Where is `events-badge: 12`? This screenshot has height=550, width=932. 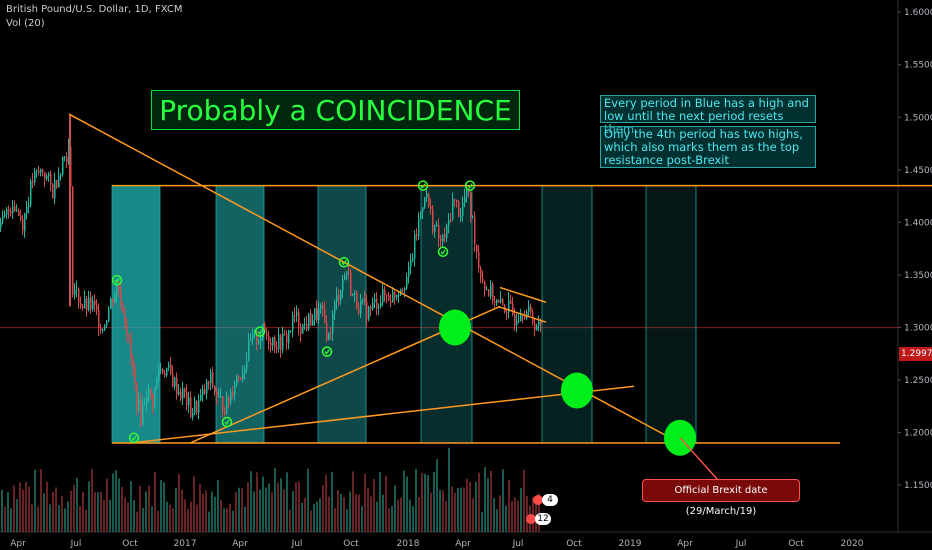 events-badge: 12 is located at coordinates (543, 519).